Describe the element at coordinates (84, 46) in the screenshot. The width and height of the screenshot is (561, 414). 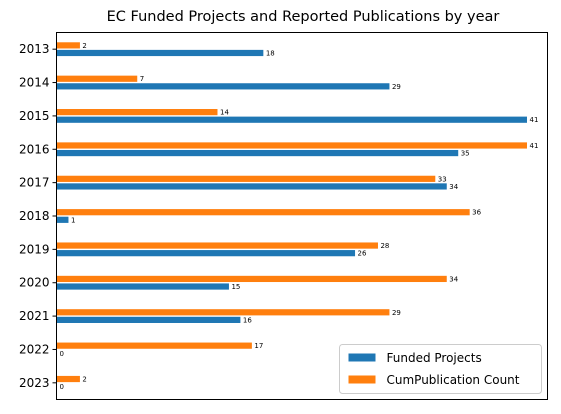
I see `data-label-cumpublication-count-2013: 2` at that location.